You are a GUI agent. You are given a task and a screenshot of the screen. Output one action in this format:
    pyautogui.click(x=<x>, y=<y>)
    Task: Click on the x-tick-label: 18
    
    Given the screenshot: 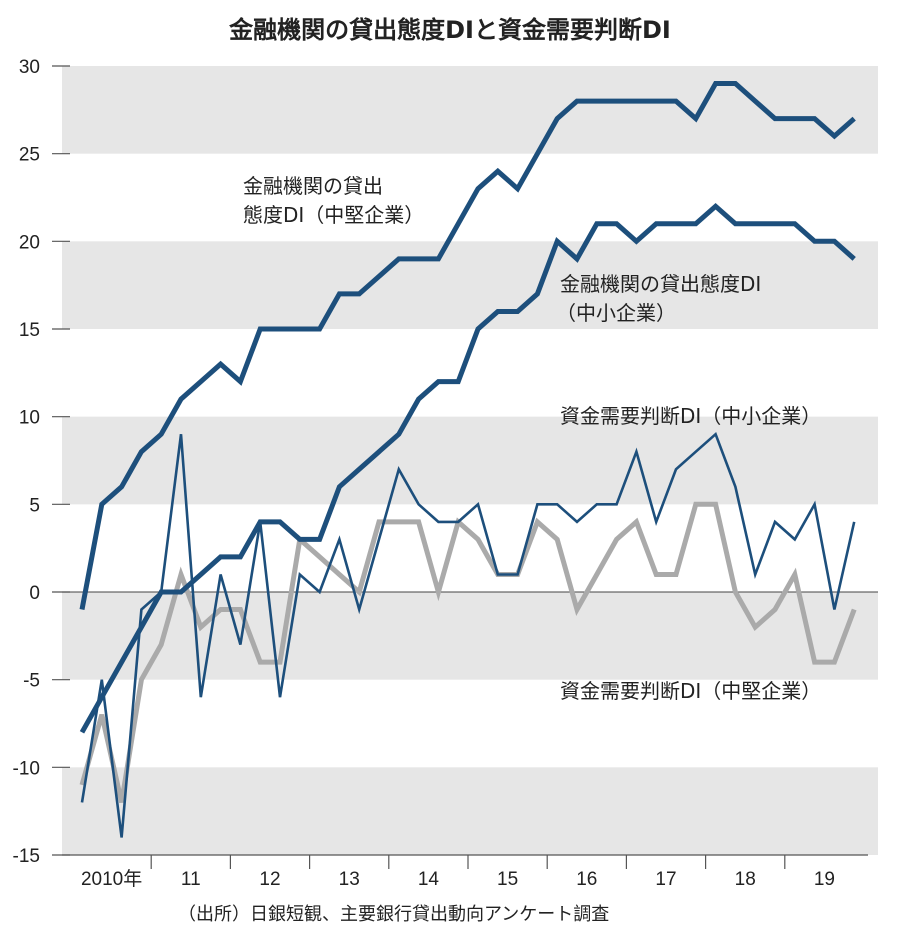 What is the action you would take?
    pyautogui.click(x=745, y=879)
    